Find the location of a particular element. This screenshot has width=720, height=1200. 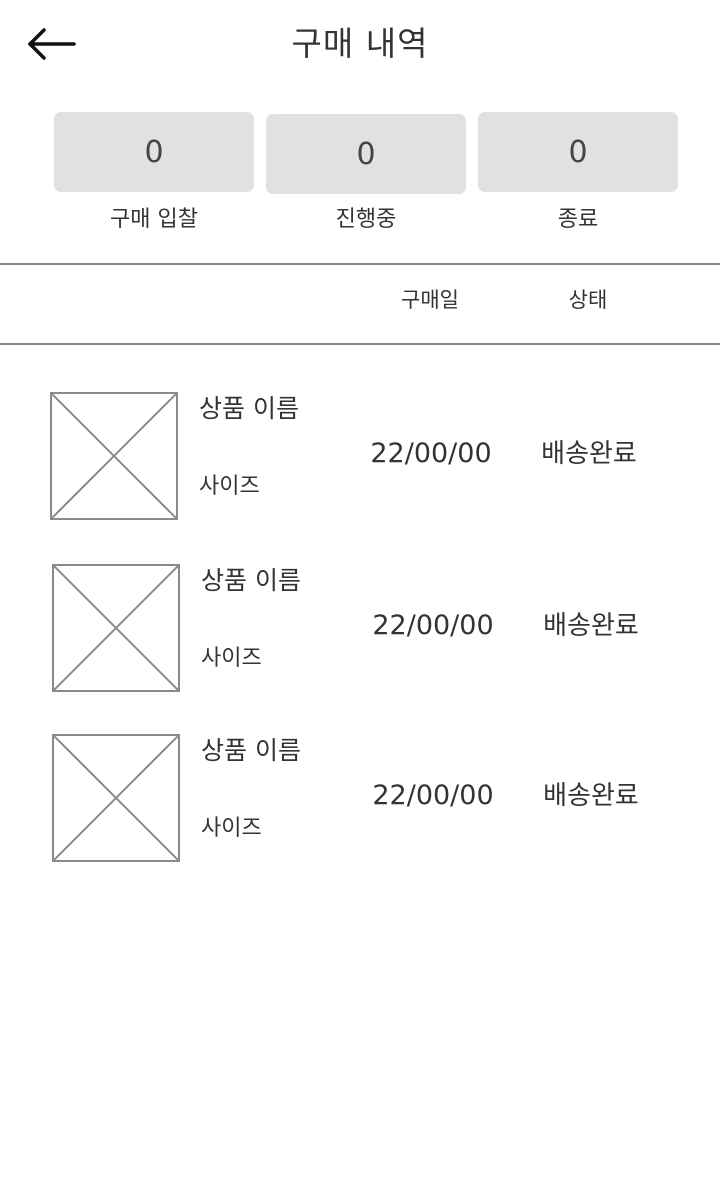

arrow-left-icon is located at coordinates (52, 44).